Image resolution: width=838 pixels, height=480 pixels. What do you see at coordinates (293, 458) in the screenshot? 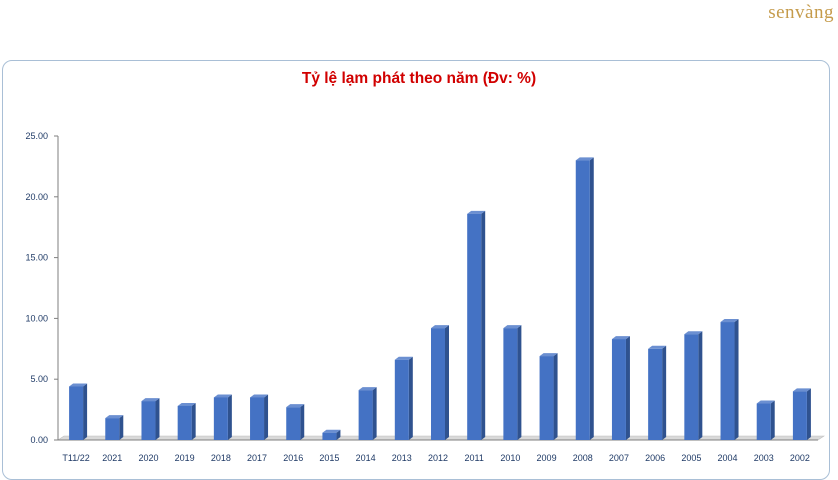
I see `x-tick-label: 2016` at bounding box center [293, 458].